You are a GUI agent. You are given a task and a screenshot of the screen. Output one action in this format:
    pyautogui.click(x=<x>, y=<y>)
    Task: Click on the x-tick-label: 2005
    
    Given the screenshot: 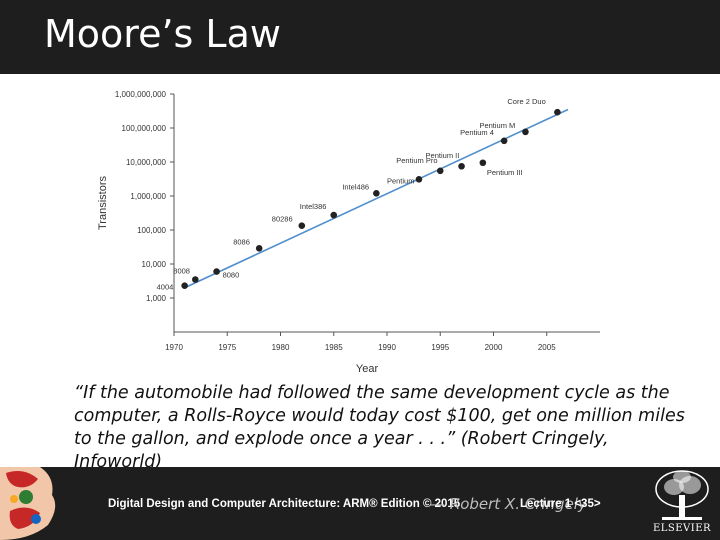 What is the action you would take?
    pyautogui.click(x=547, y=347)
    